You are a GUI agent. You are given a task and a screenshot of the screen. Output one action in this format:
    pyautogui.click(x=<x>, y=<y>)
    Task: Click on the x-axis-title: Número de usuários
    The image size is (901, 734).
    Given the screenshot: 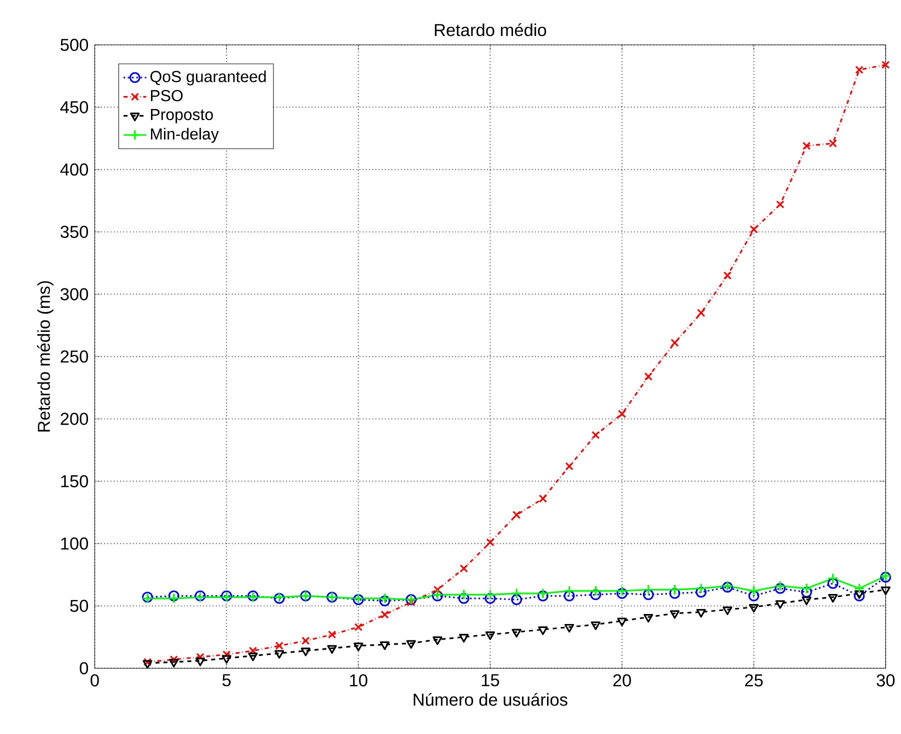 What is the action you would take?
    pyautogui.click(x=491, y=699)
    